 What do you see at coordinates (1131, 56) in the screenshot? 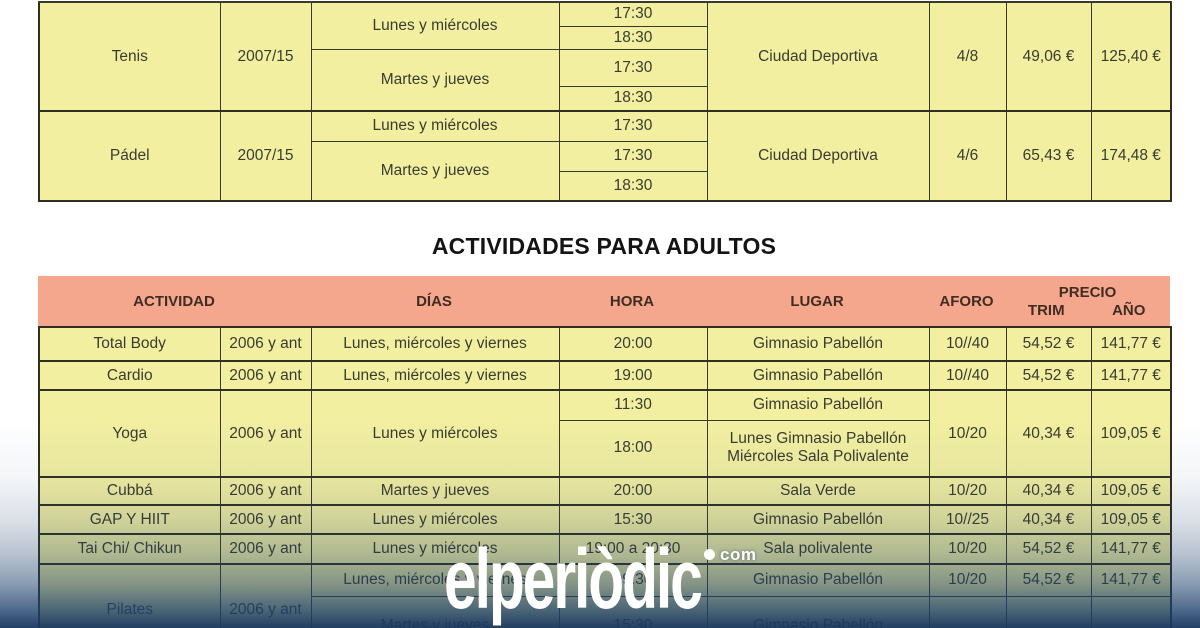
I see `cell-precio-ano: 125,40 €` at bounding box center [1131, 56].